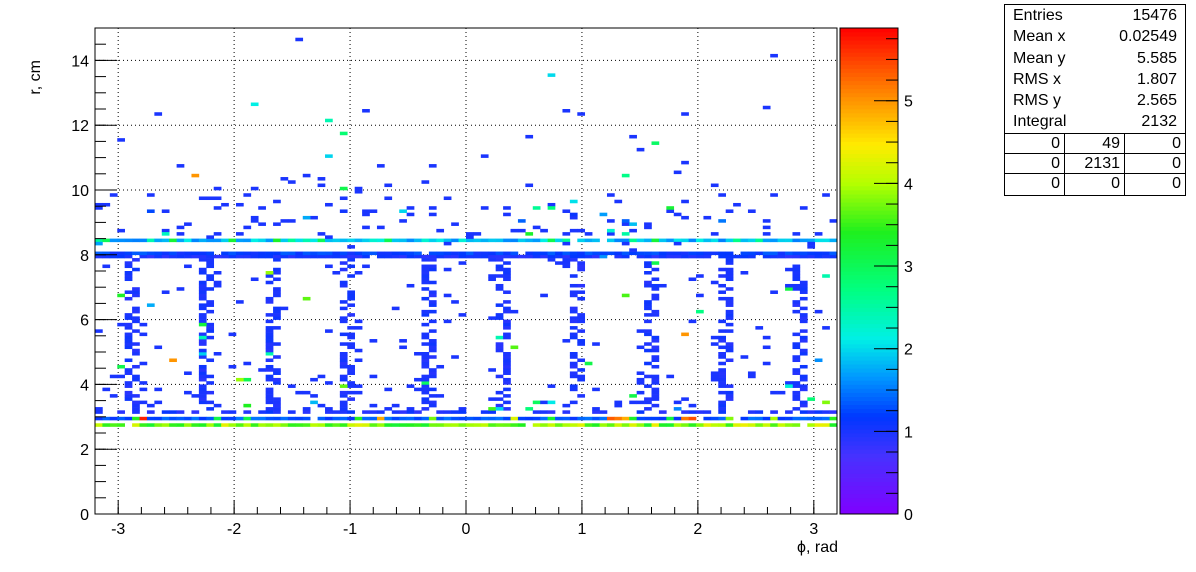  I want to click on stat-rms-y: RMS y 2.565, so click(1095, 101).